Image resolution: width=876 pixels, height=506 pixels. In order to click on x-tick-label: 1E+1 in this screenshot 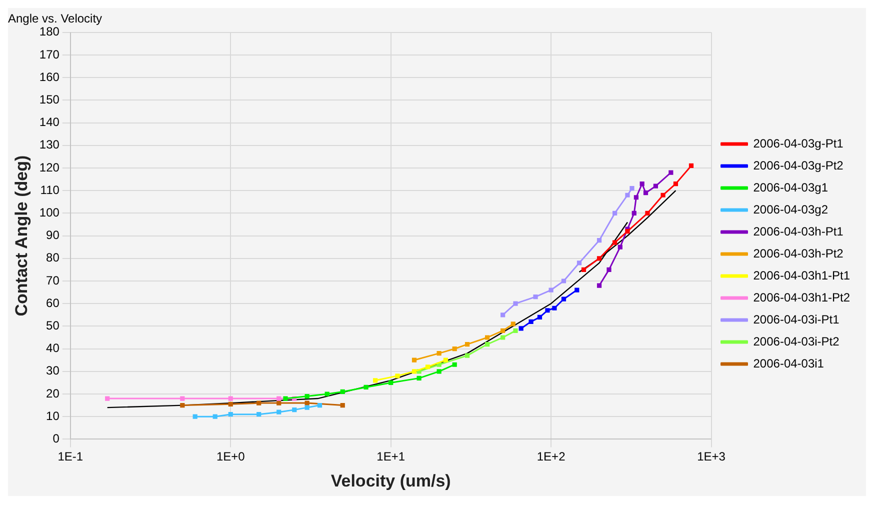, I will do `click(391, 457)`.